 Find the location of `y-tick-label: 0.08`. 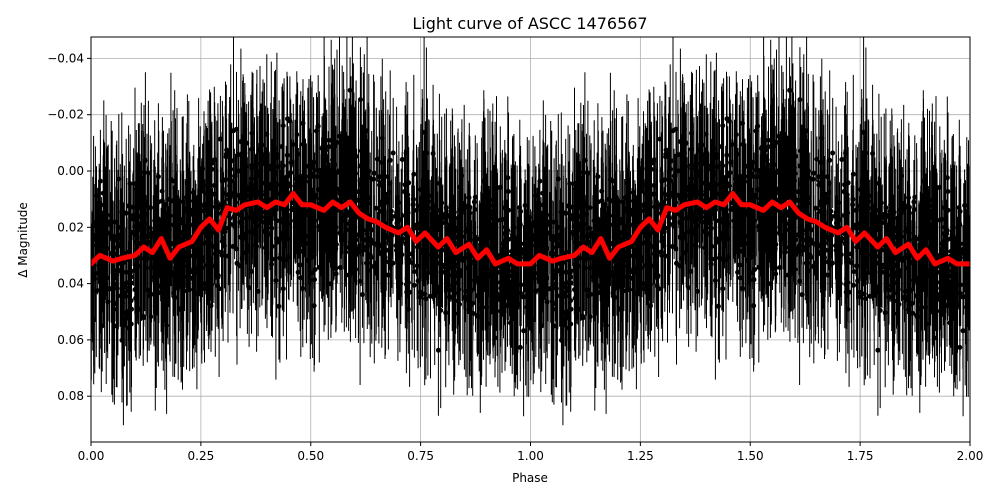

y-tick-label: 0.08 is located at coordinates (70, 396).